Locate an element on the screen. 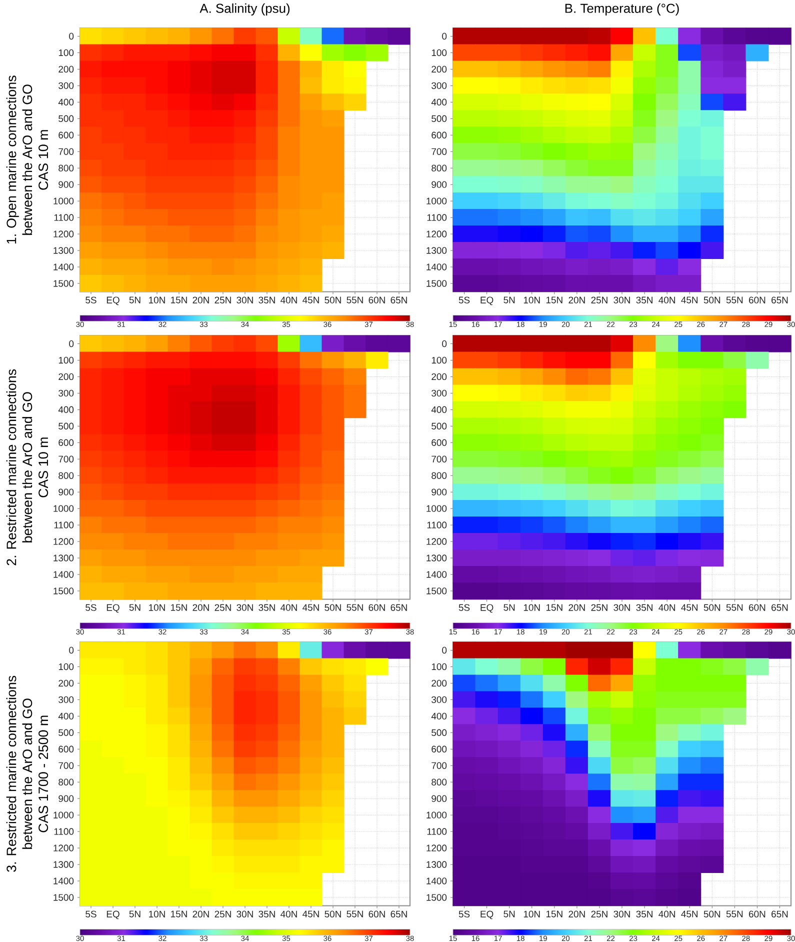 The width and height of the screenshot is (795, 942). x-tick-label: 10N is located at coordinates (157, 300).